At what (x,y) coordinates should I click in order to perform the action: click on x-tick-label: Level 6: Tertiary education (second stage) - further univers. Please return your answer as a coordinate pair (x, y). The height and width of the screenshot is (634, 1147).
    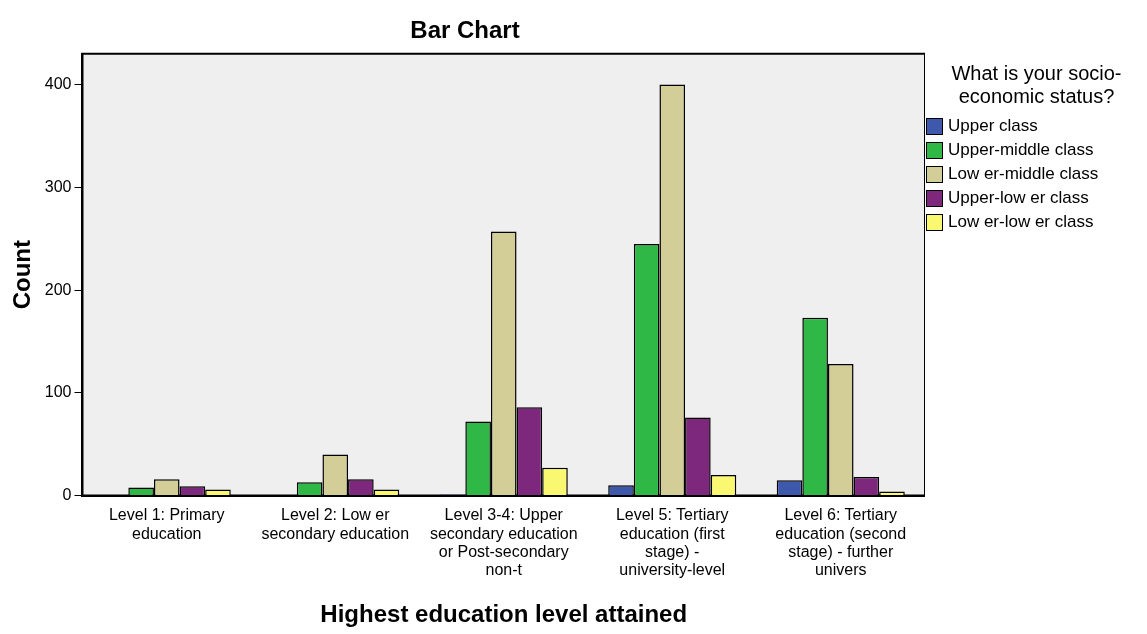
    Looking at the image, I should click on (841, 542).